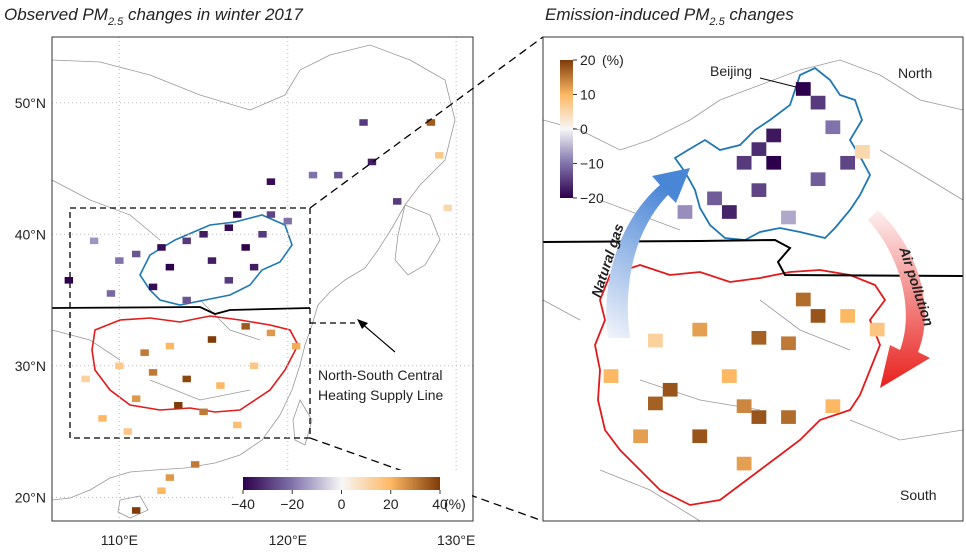 The height and width of the screenshot is (558, 966). What do you see at coordinates (731, 71) in the screenshot?
I see `city-label: Beijing` at bounding box center [731, 71].